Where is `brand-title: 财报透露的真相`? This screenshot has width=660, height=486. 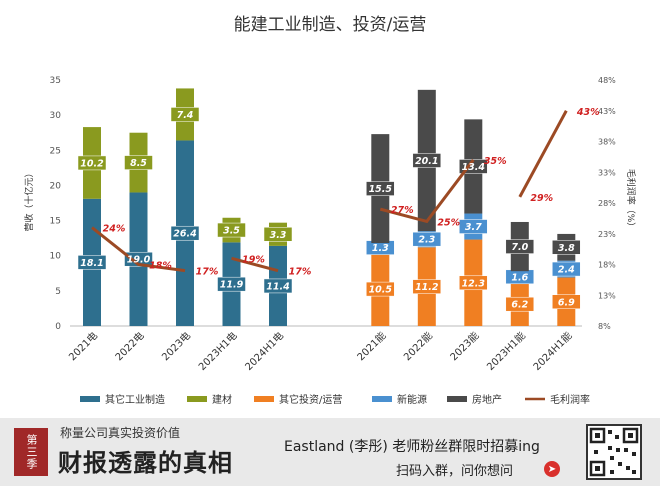 brand-title: 财报透露的真相 is located at coordinates (145, 462).